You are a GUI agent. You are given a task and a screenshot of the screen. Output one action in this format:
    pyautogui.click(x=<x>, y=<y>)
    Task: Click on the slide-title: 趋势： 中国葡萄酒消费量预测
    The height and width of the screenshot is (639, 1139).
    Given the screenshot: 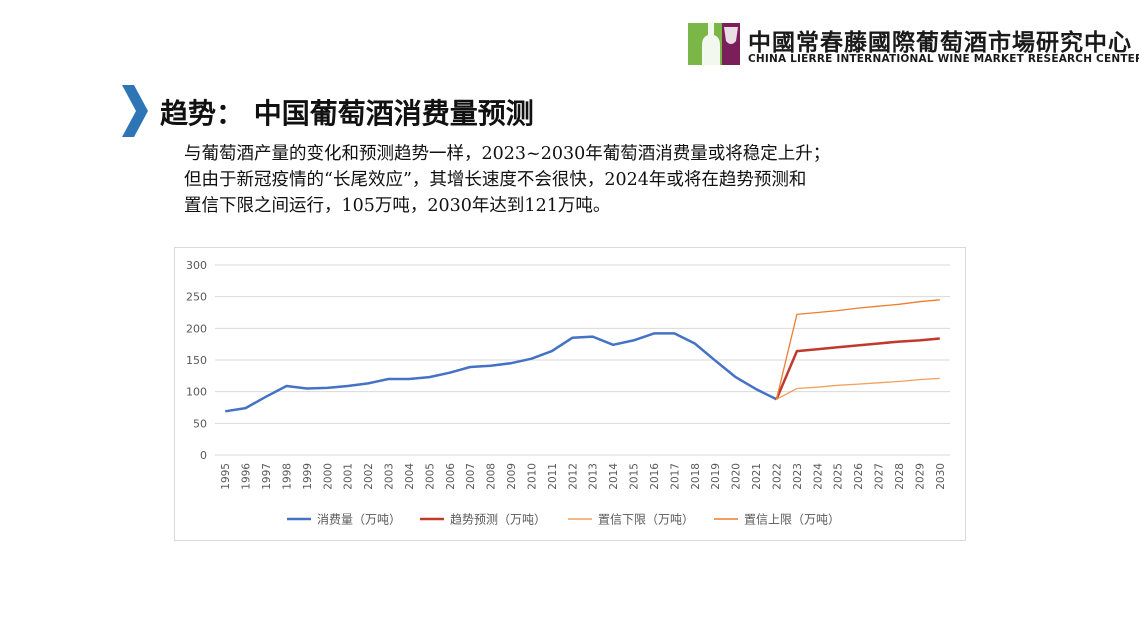 What is the action you would take?
    pyautogui.click(x=347, y=113)
    